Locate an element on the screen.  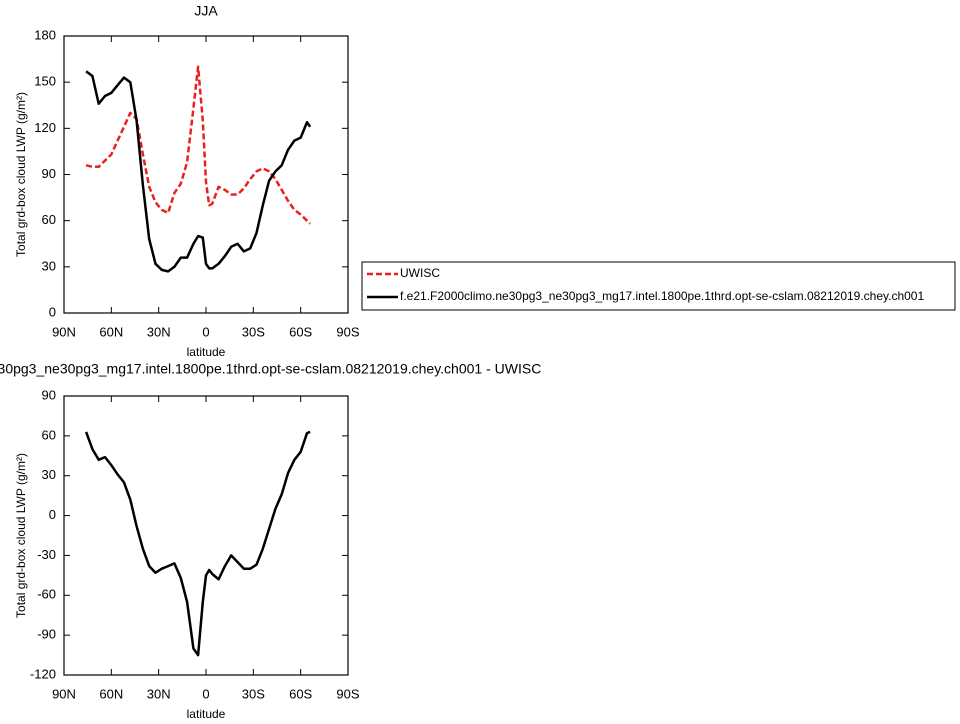
y-tick-label: -90 is located at coordinates (46, 634).